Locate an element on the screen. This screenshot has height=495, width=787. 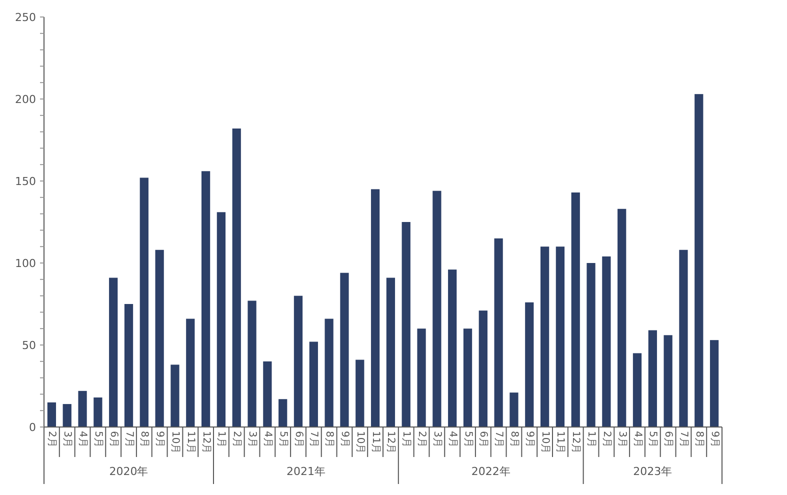
text: 2020年 is located at coordinates (128, 471).